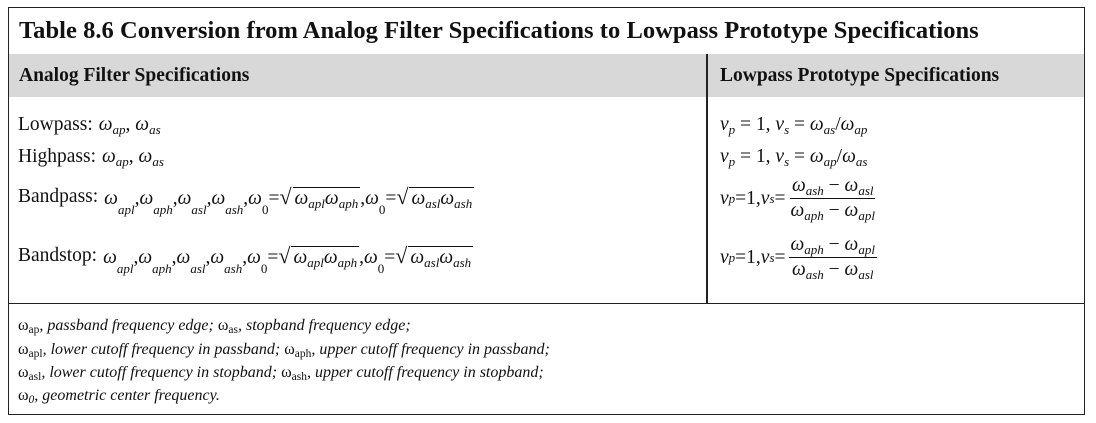 This screenshot has height=423, width=1096. Describe the element at coordinates (58, 255) in the screenshot. I see `row-label: Bandstop:` at that location.